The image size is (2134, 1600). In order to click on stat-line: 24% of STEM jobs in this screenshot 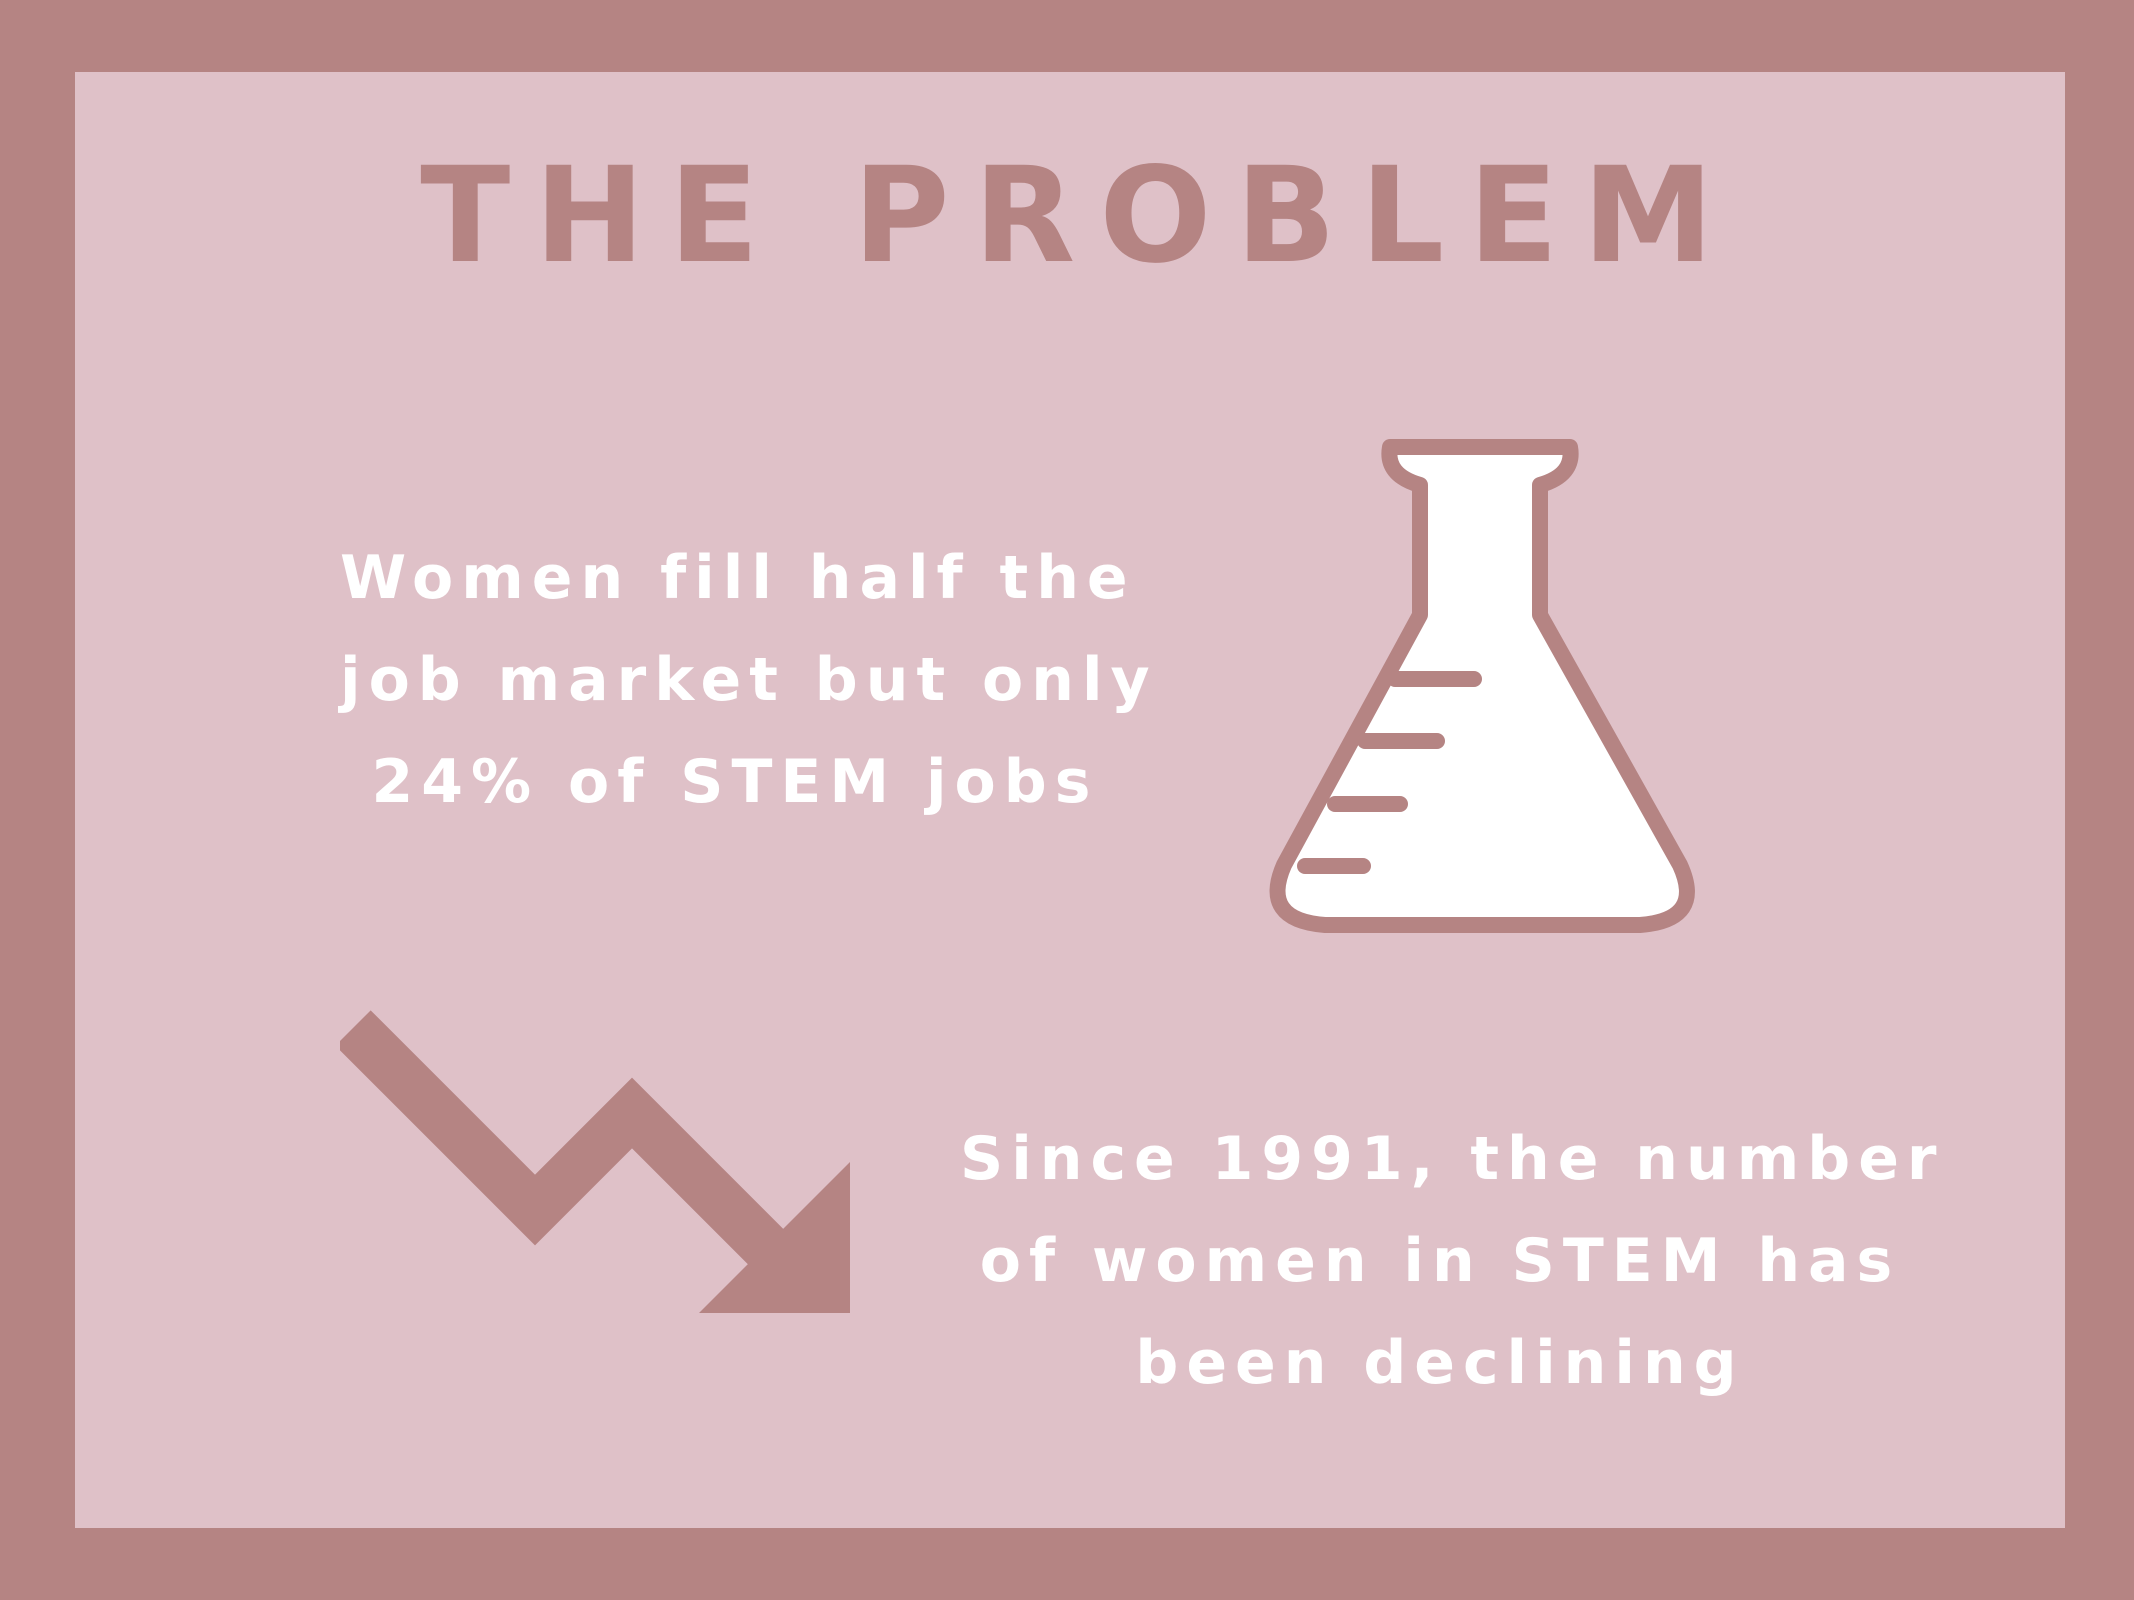, I will do `click(735, 782)`.